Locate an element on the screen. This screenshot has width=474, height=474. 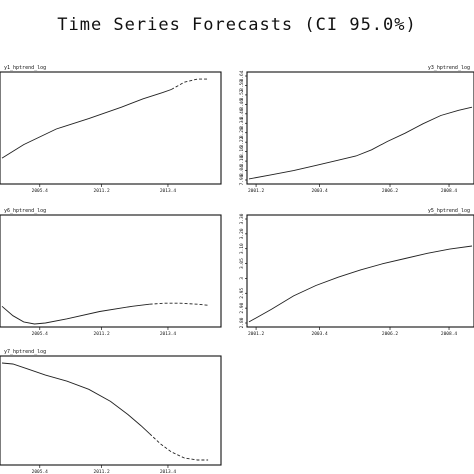
figure-title: Time Series Forecasts (CI 95.0%) is located at coordinates (237, 25).